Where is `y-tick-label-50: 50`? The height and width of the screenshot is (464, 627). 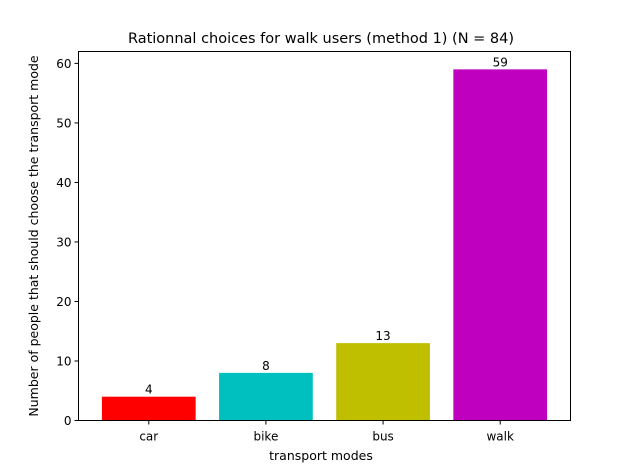 y-tick-label-50: 50 is located at coordinates (63, 123).